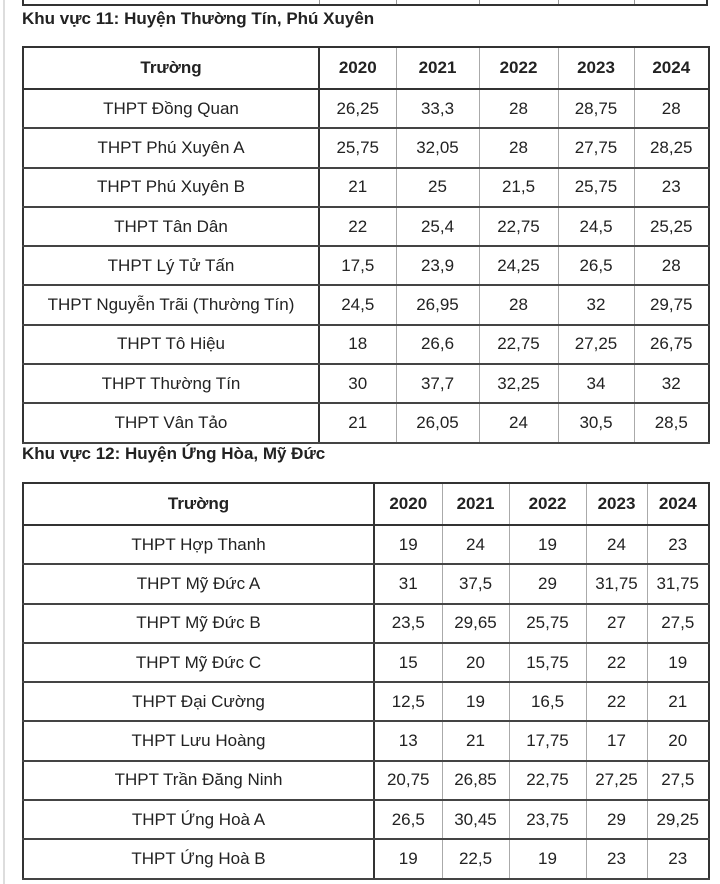  I want to click on school-name: THPT Phú Xuyên B, so click(171, 187).